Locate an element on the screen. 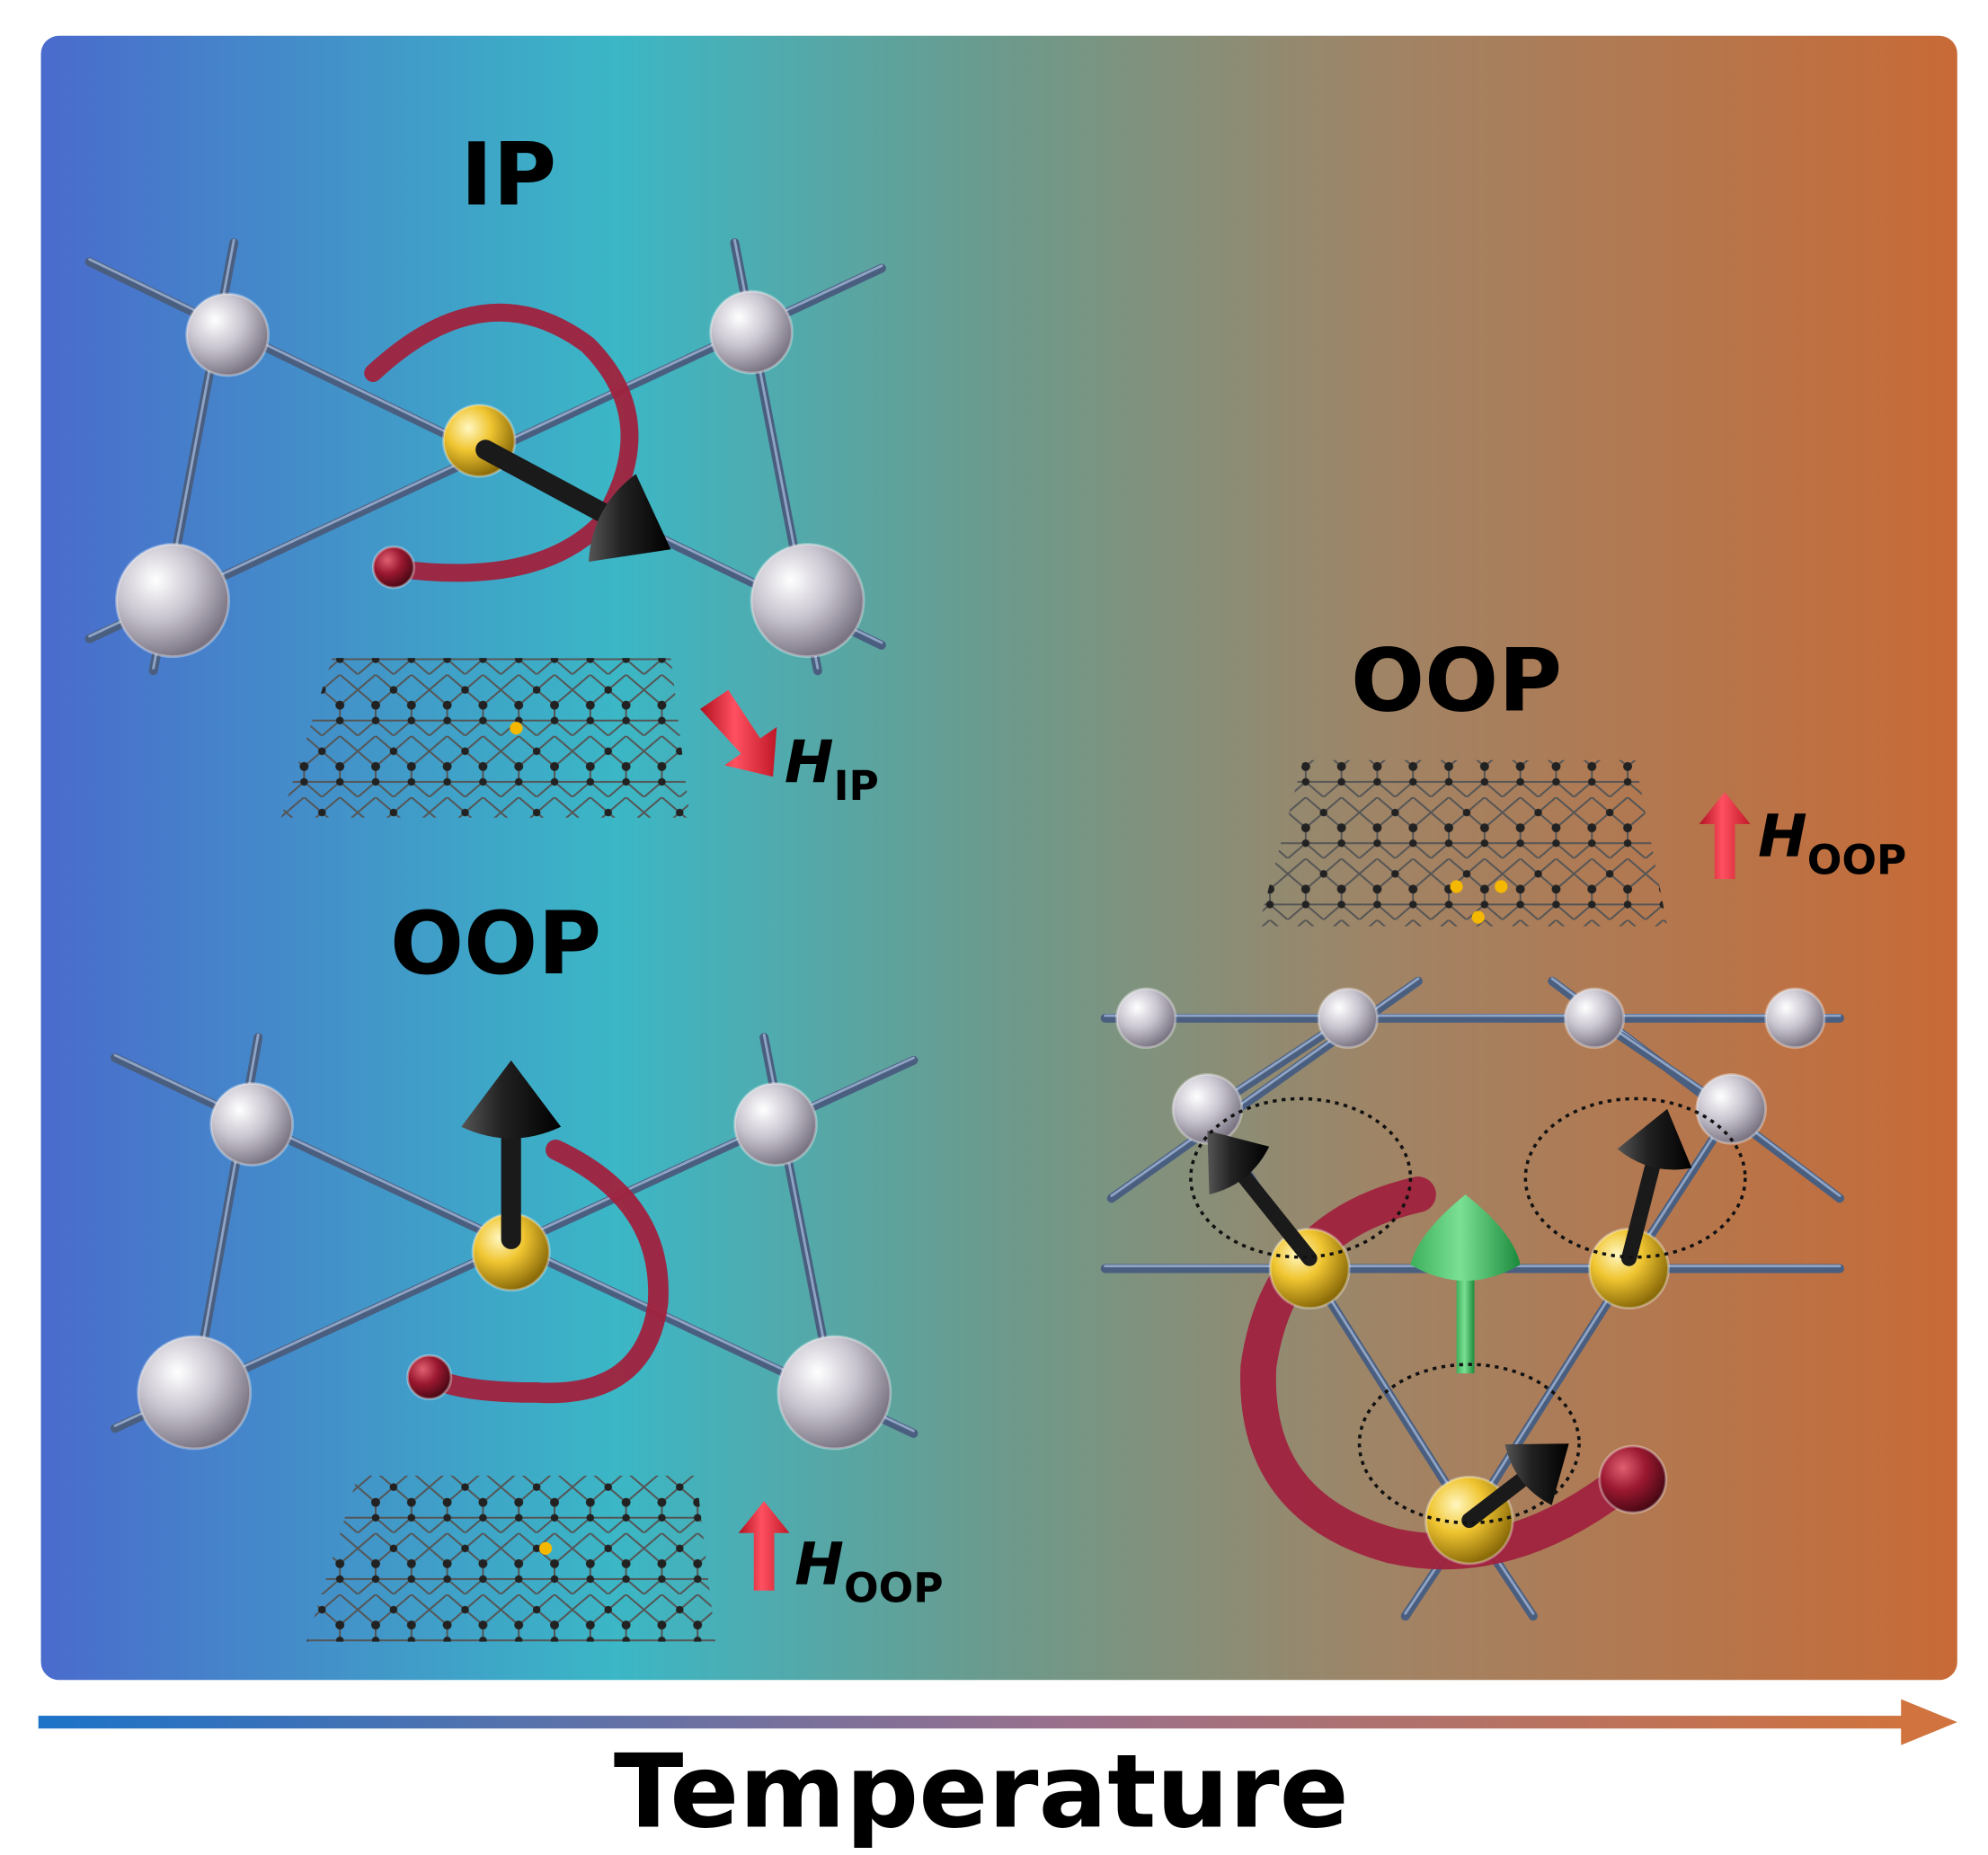 The height and width of the screenshot is (1855, 1988). axis-arrowhead is located at coordinates (1929, 1722).